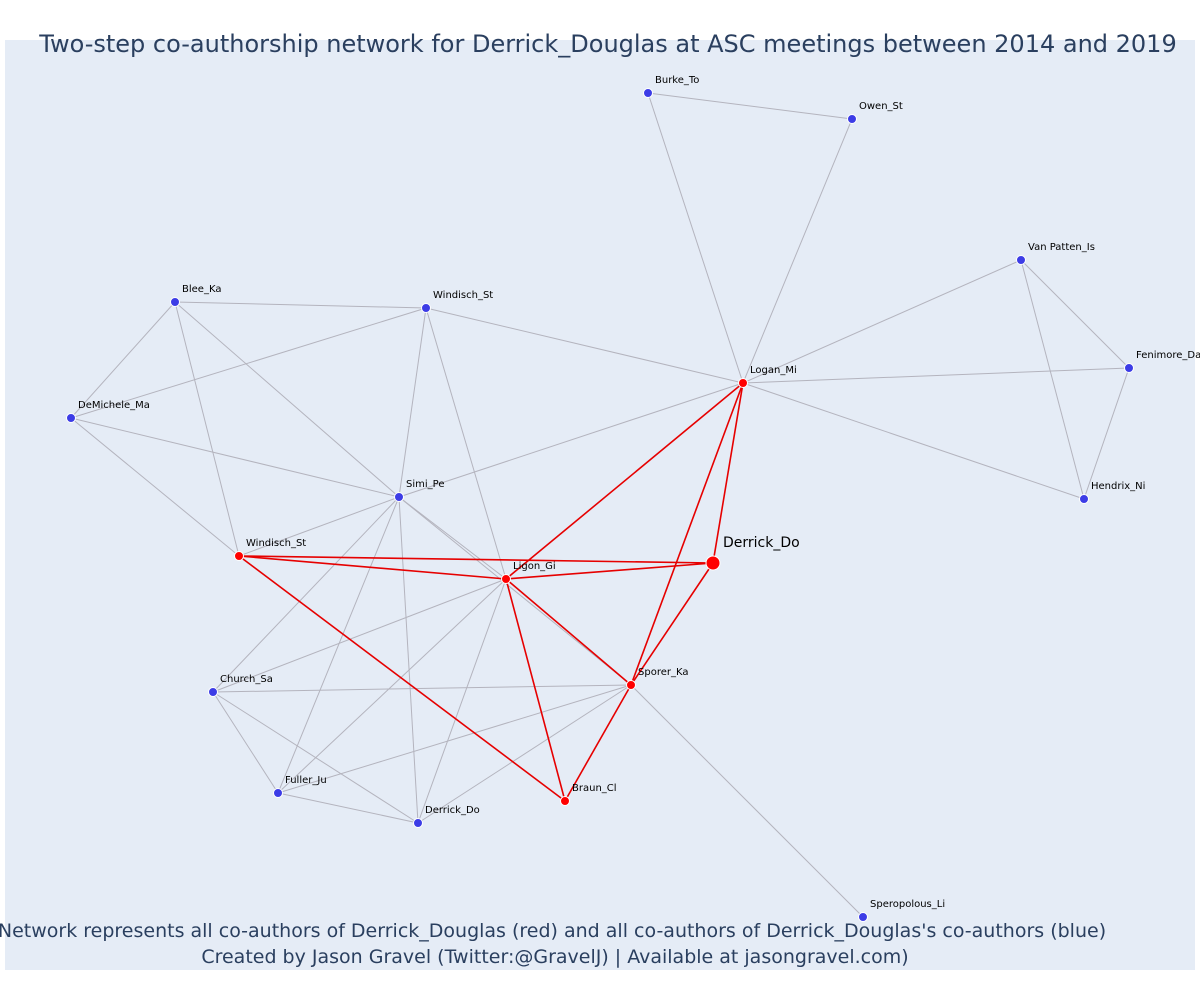 This screenshot has height=1000, width=1200. Describe the element at coordinates (246, 679) in the screenshot. I see `node-label-church: Church_Sa` at that location.